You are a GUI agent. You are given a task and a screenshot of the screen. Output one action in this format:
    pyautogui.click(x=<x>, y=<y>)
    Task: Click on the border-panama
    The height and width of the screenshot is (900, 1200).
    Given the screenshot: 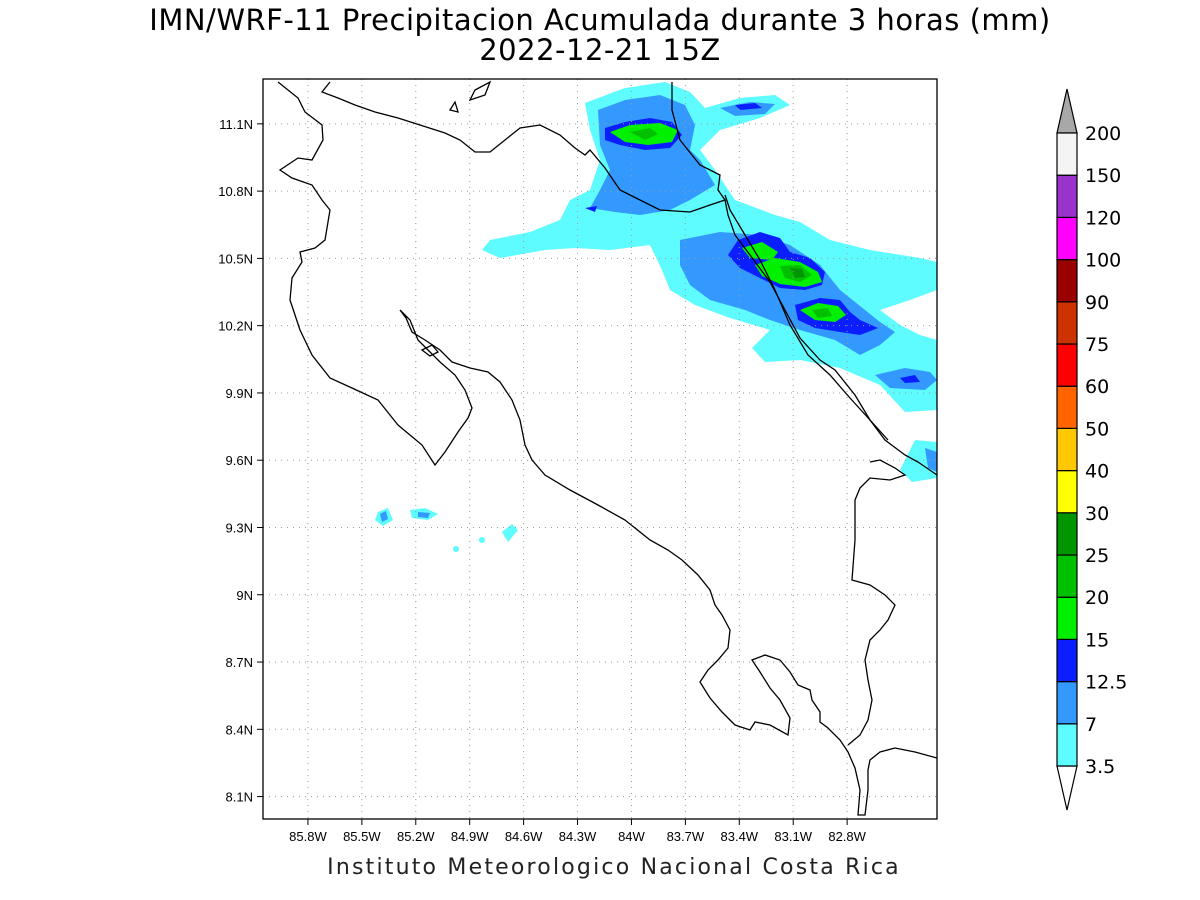 What is the action you would take?
    pyautogui.click(x=877, y=602)
    